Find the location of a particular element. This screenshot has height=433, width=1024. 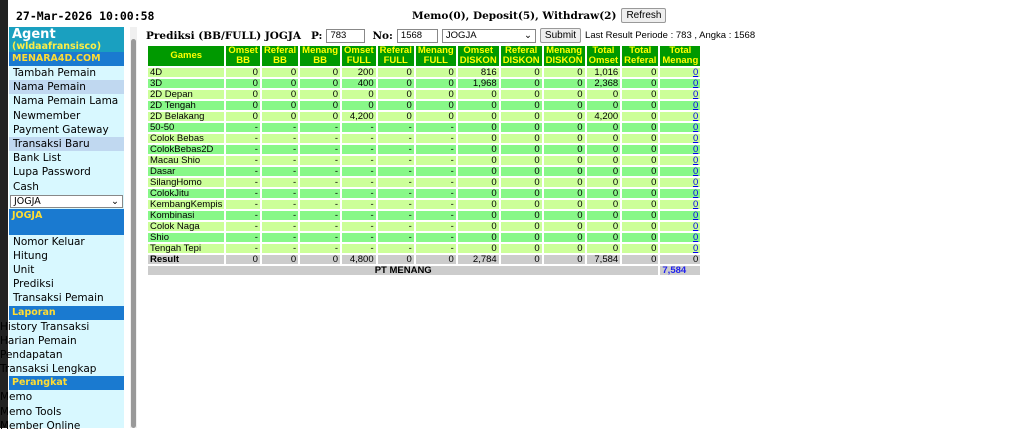

sidebar-item: Hitung is located at coordinates (30, 255).